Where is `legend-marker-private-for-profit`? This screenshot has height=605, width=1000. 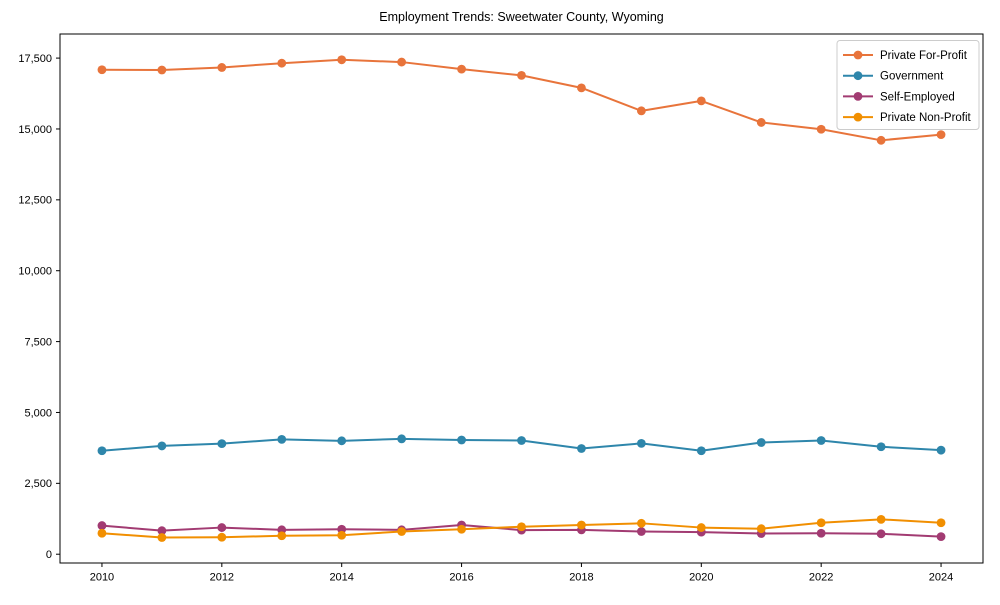 legend-marker-private-for-profit is located at coordinates (858, 55).